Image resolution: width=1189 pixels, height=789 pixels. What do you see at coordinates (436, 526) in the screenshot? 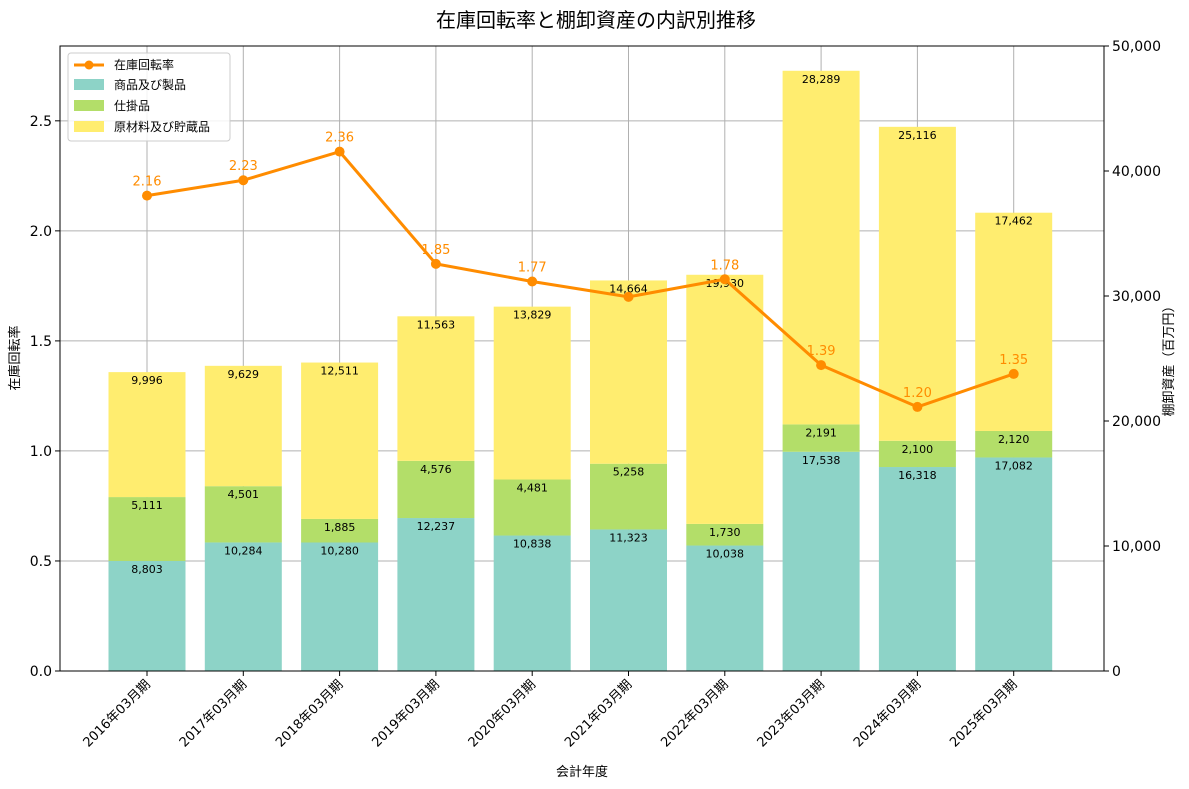
I see `bar-value-label: 12,237` at bounding box center [436, 526].